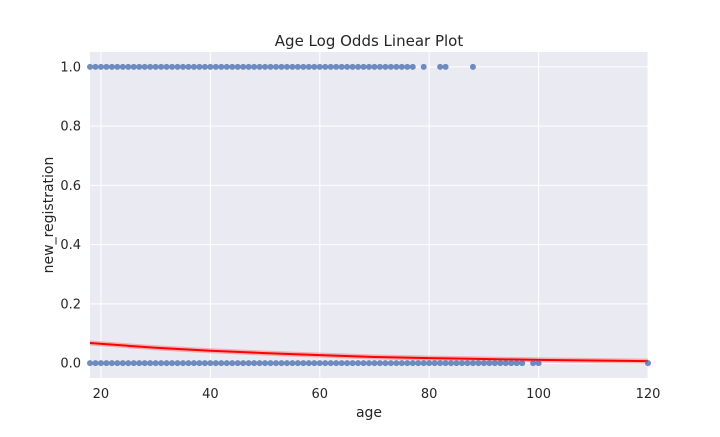 This screenshot has width=720, height=437. Describe the element at coordinates (648, 394) in the screenshot. I see `x-tick-label: 120` at that location.